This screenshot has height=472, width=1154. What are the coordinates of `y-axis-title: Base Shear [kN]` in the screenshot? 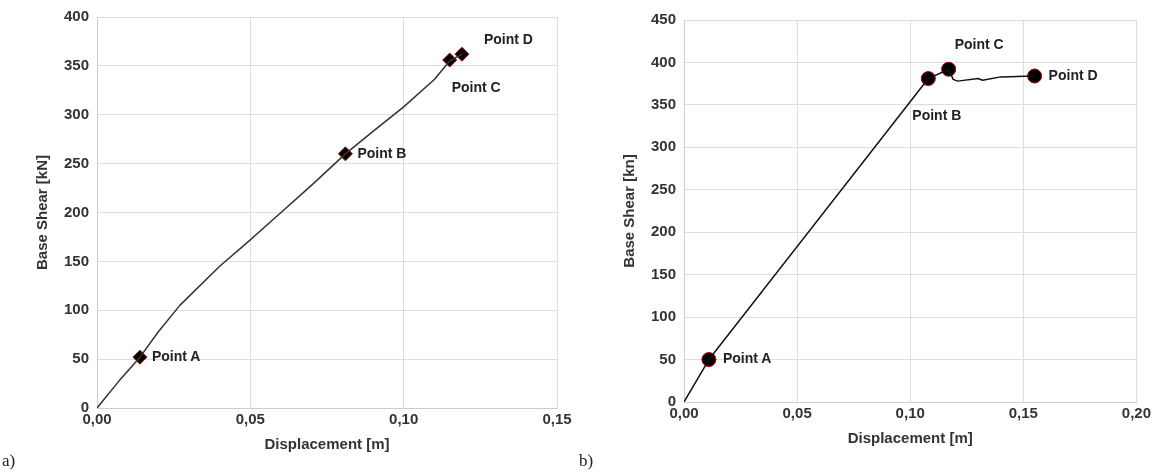 It's located at (42, 212).